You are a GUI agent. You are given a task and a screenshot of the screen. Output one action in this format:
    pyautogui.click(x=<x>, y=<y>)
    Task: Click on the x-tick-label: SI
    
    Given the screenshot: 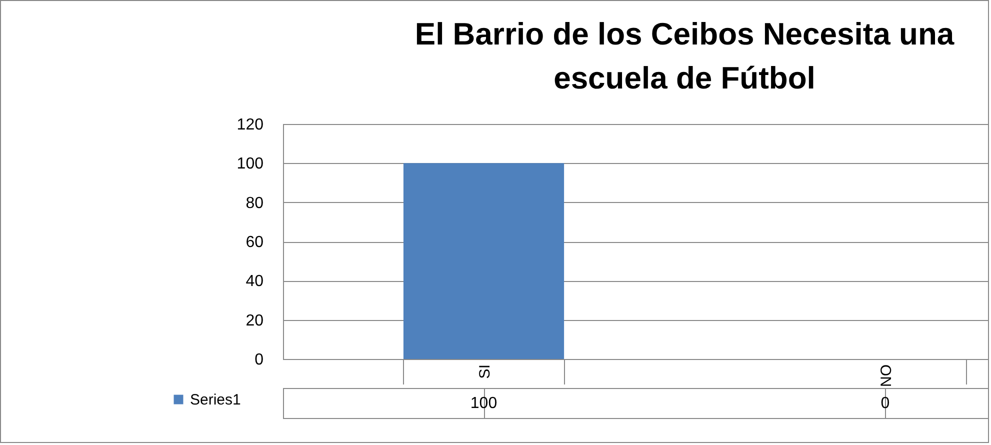 What is the action you would take?
    pyautogui.click(x=485, y=371)
    